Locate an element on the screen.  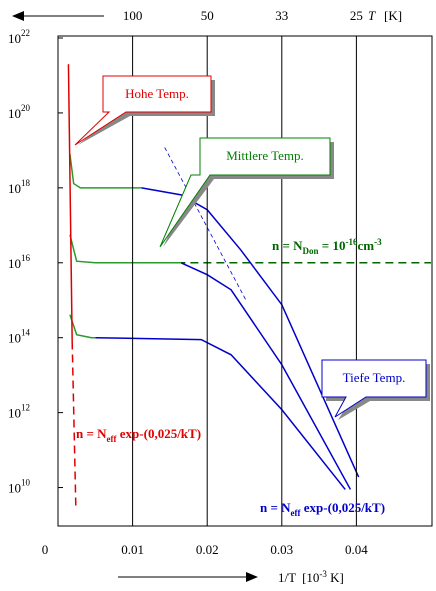
f-mid: = 10 is located at coordinates (332, 245).